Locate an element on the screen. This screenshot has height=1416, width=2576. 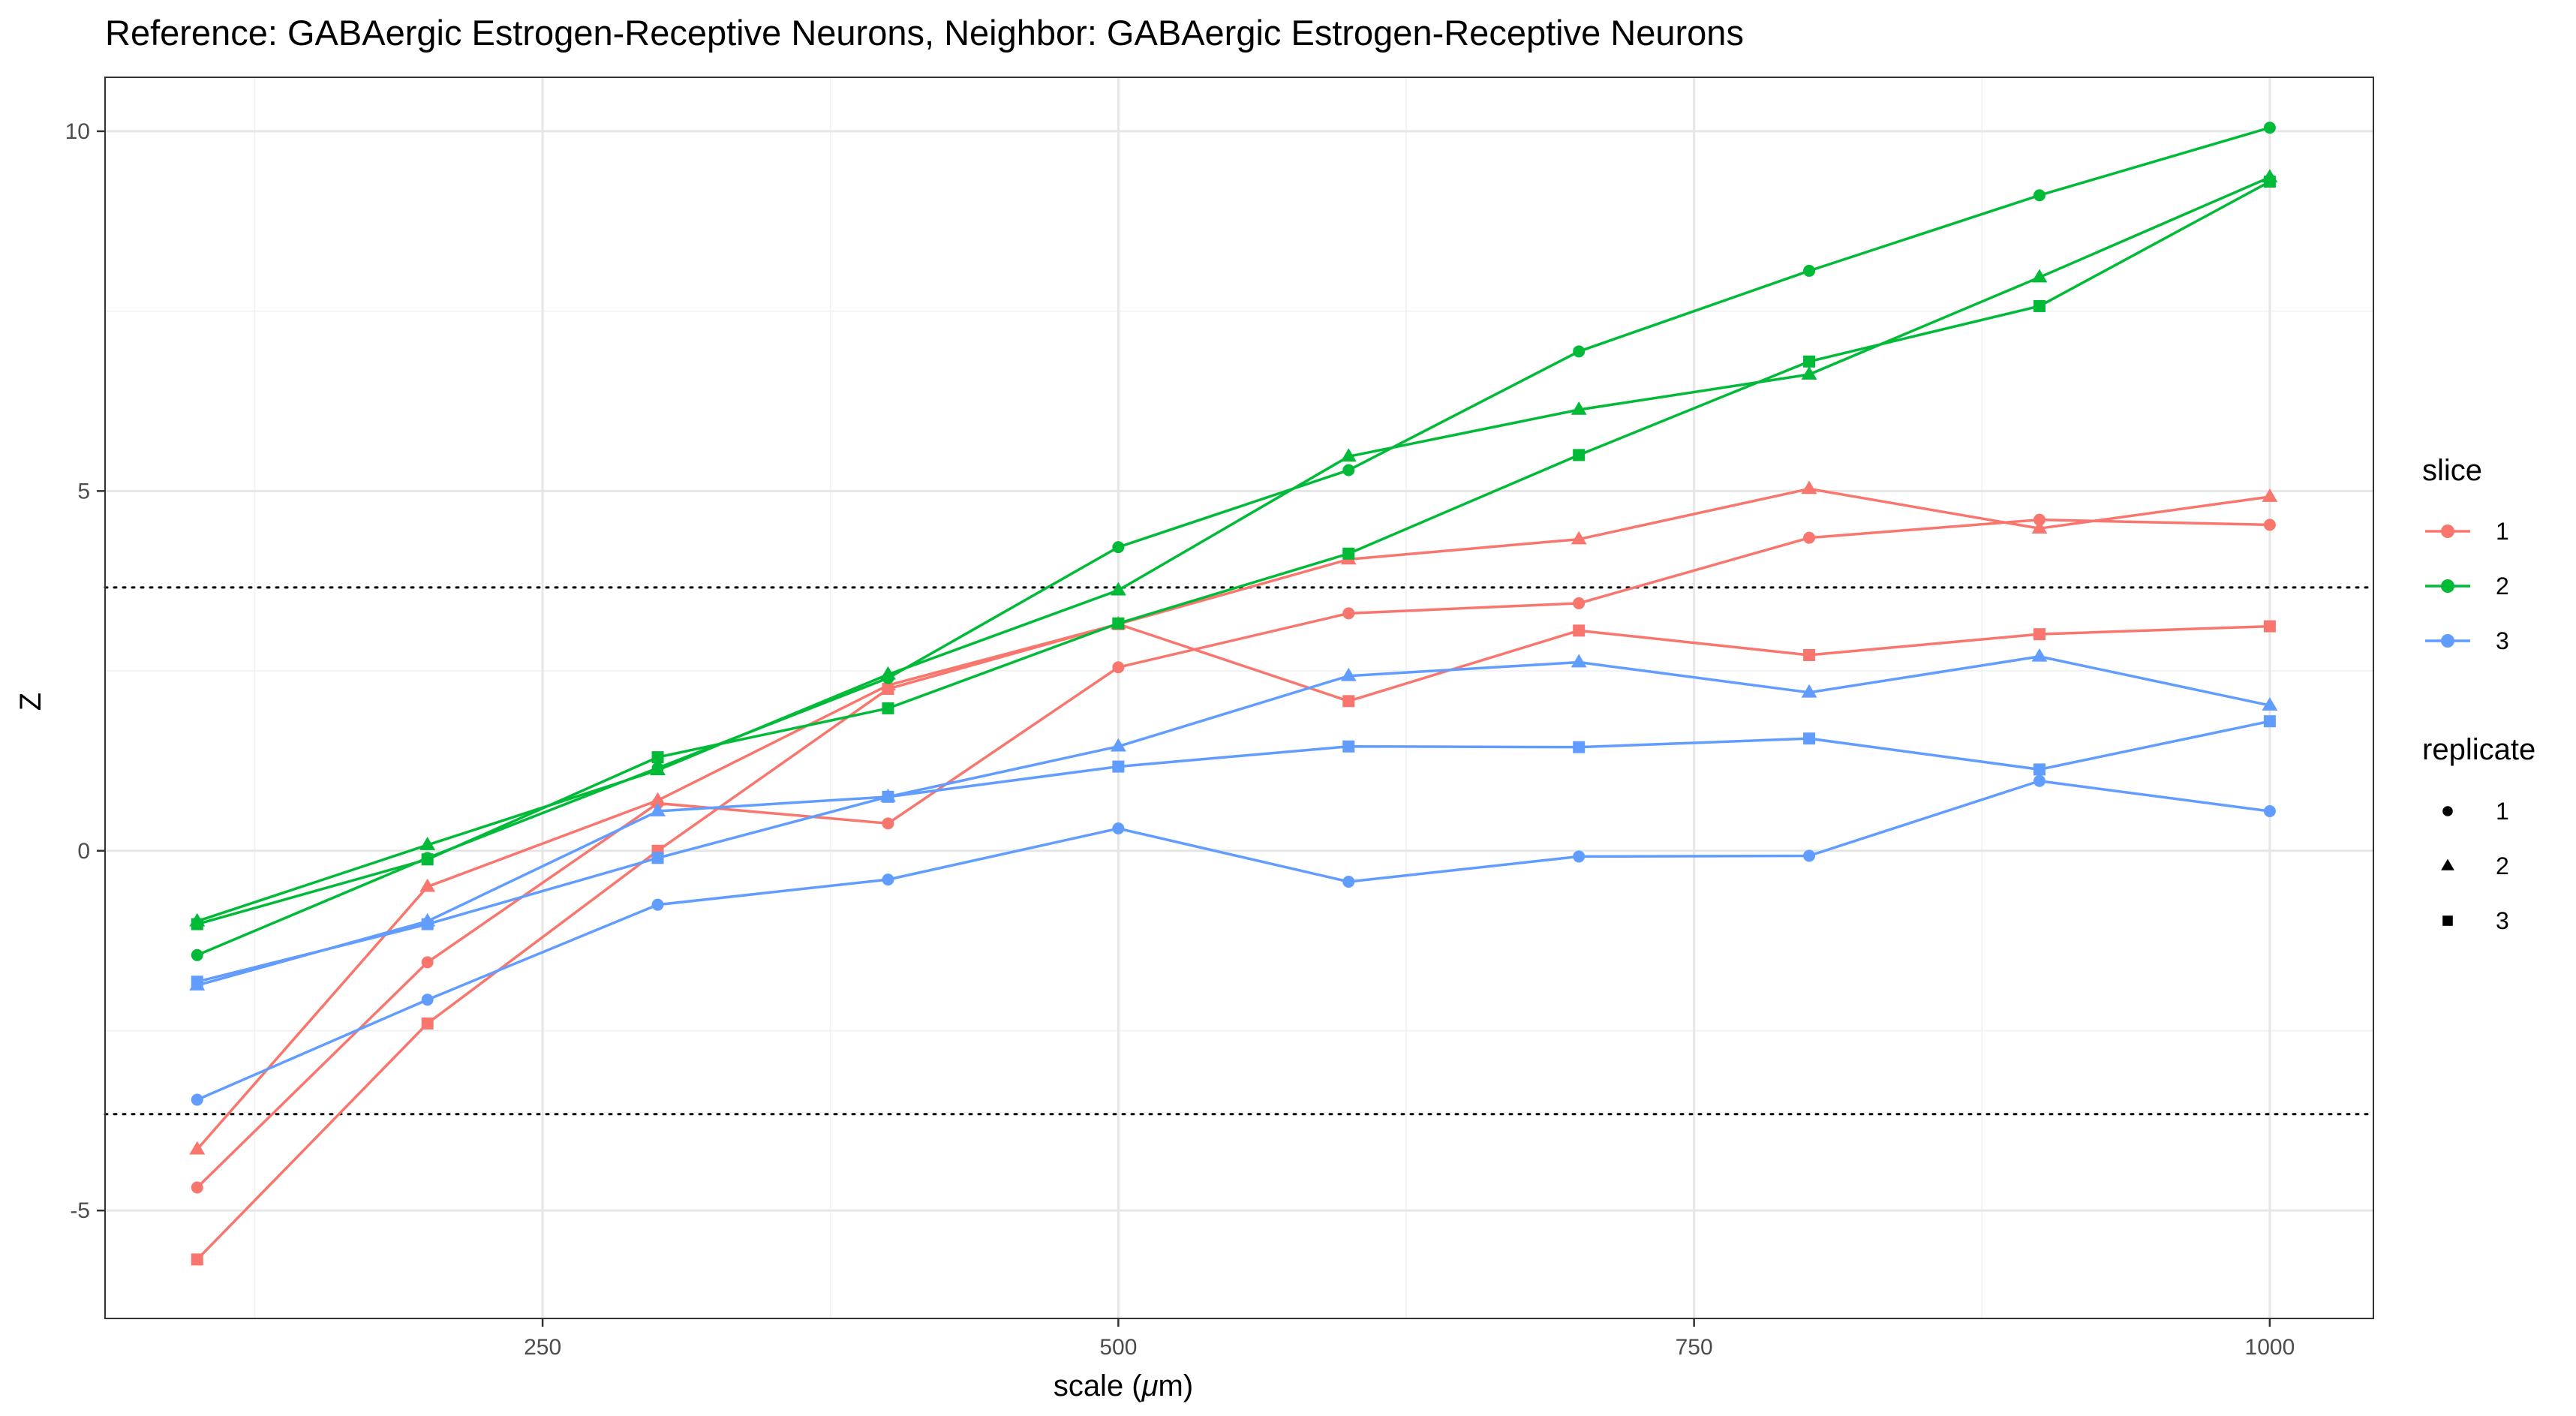
x-axis-title: scale (μm) is located at coordinates (1123, 1385).